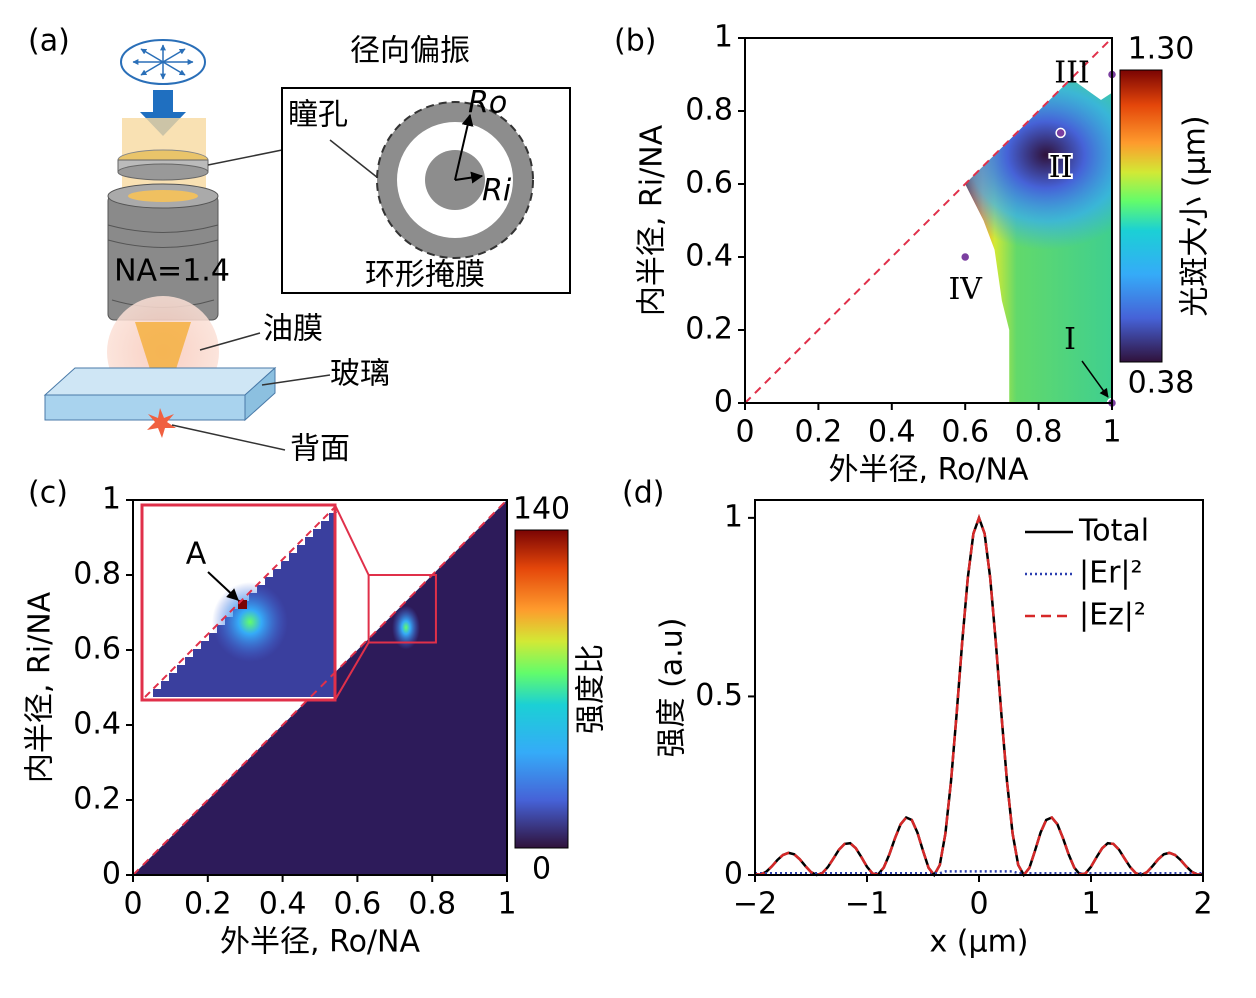 The image size is (1256, 998). What do you see at coordinates (161, 423) in the screenshot?
I see `focus-spot` at bounding box center [161, 423].